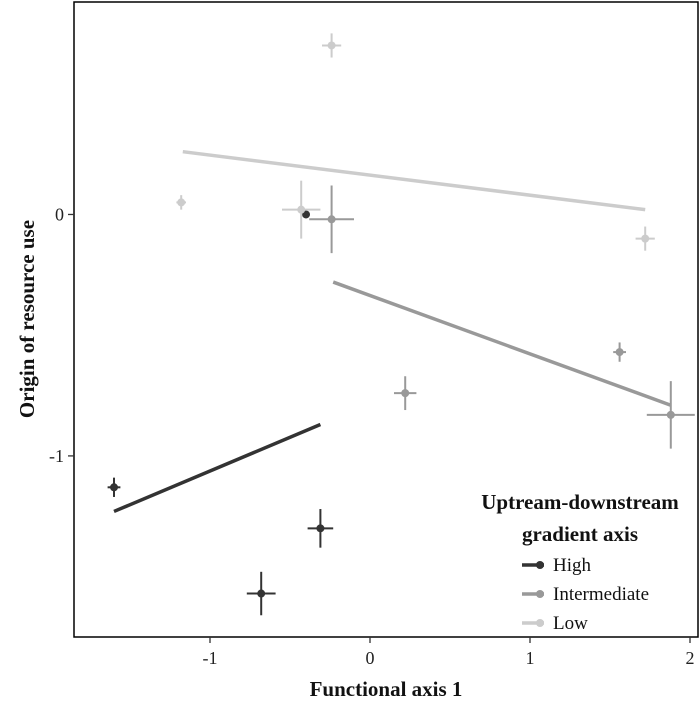  I want to click on fit-line-high, so click(217, 468).